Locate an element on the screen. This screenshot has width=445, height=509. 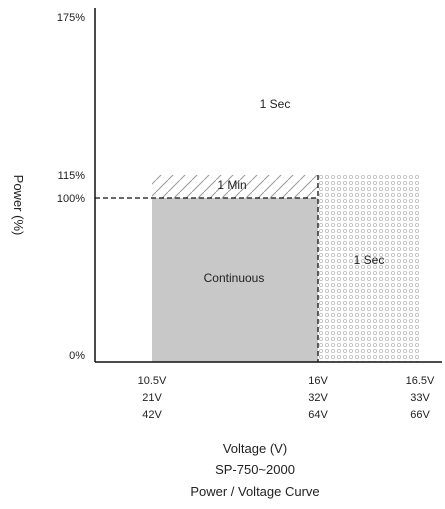
region-one-sec-overvoltage is located at coordinates (369, 268).